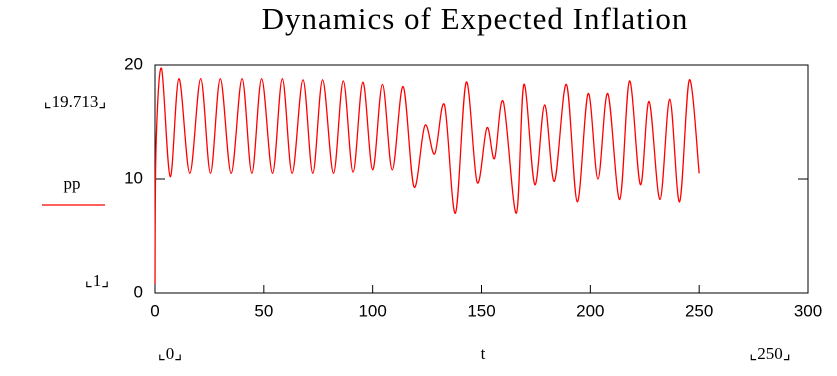 The height and width of the screenshot is (376, 837). I want to click on x-tick-label: 250, so click(699, 310).